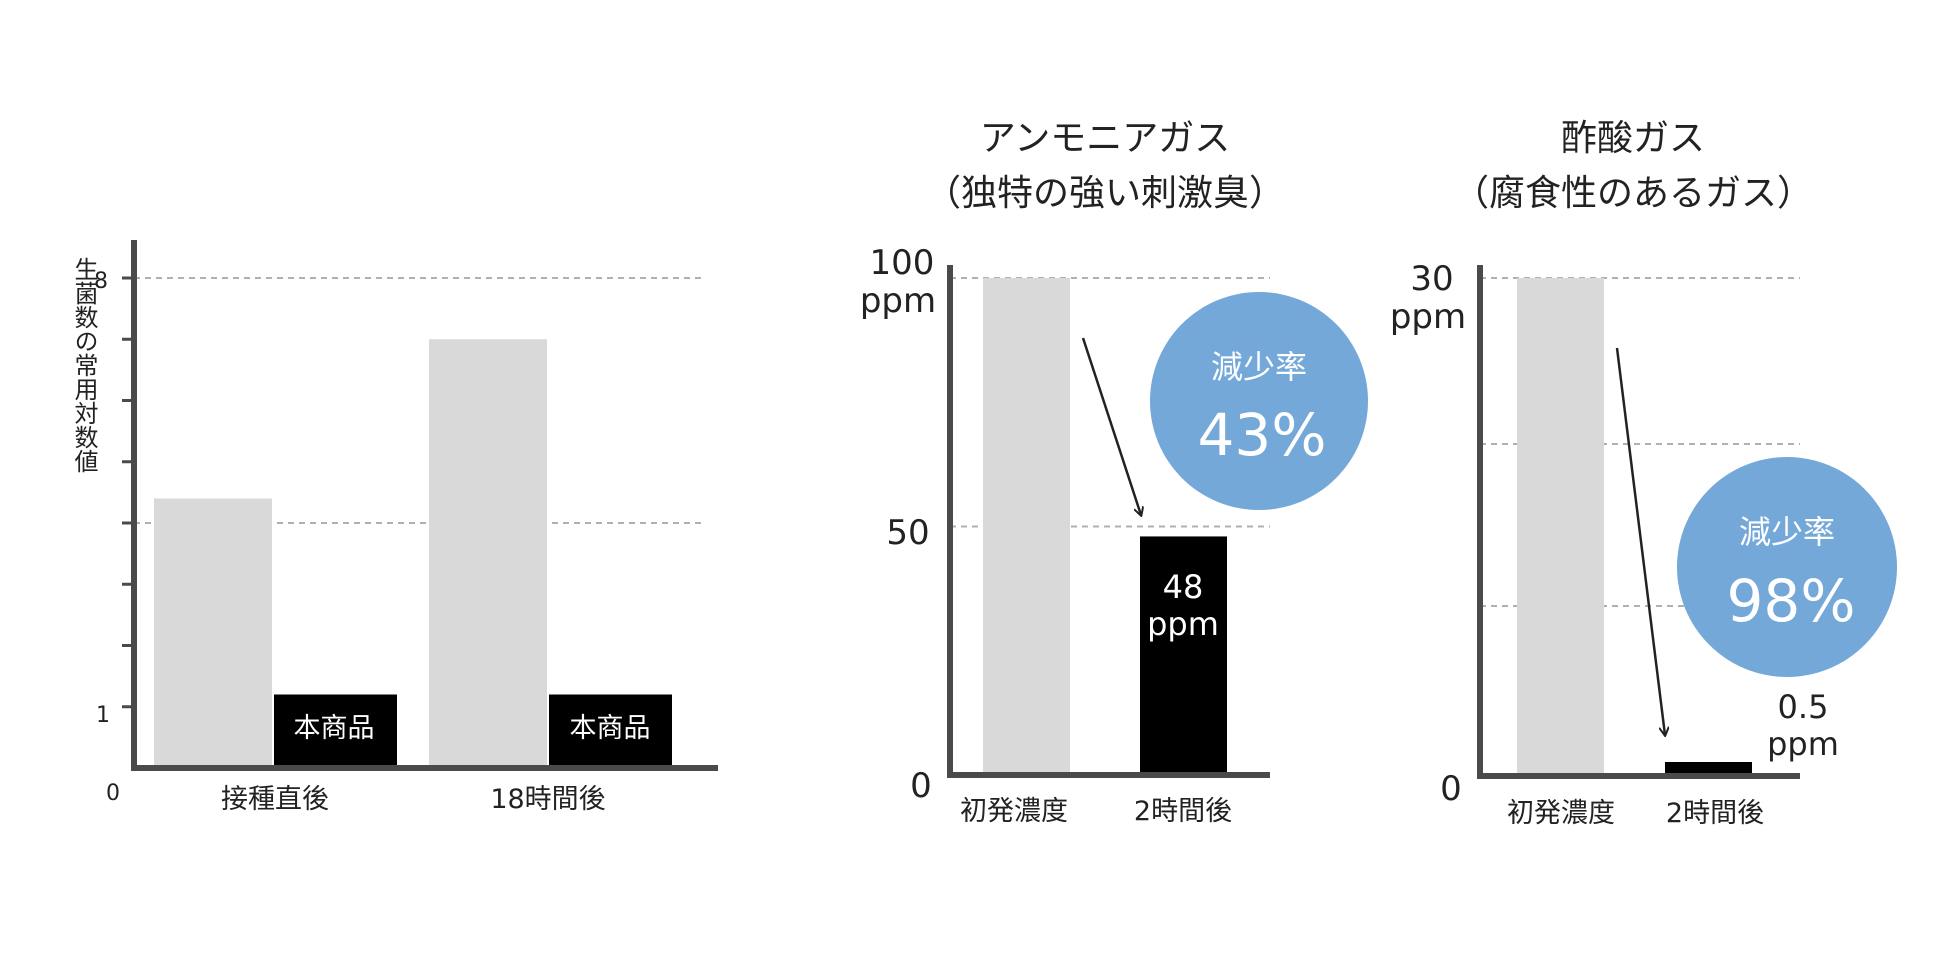 This screenshot has height=975, width=1950. What do you see at coordinates (1431, 279) in the screenshot?
I see `y-tick-label-30: 30` at bounding box center [1431, 279].